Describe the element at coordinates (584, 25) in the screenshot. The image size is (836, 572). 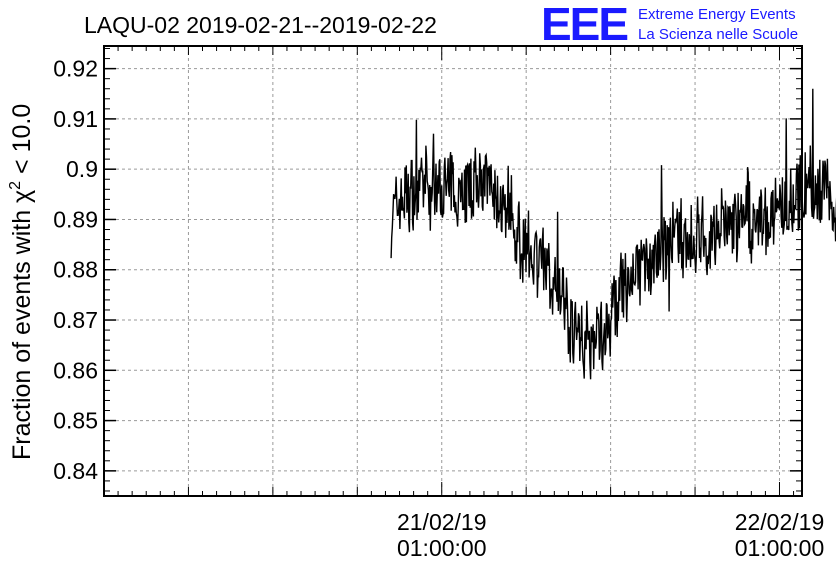
I see `logo-letters: EEE` at that location.